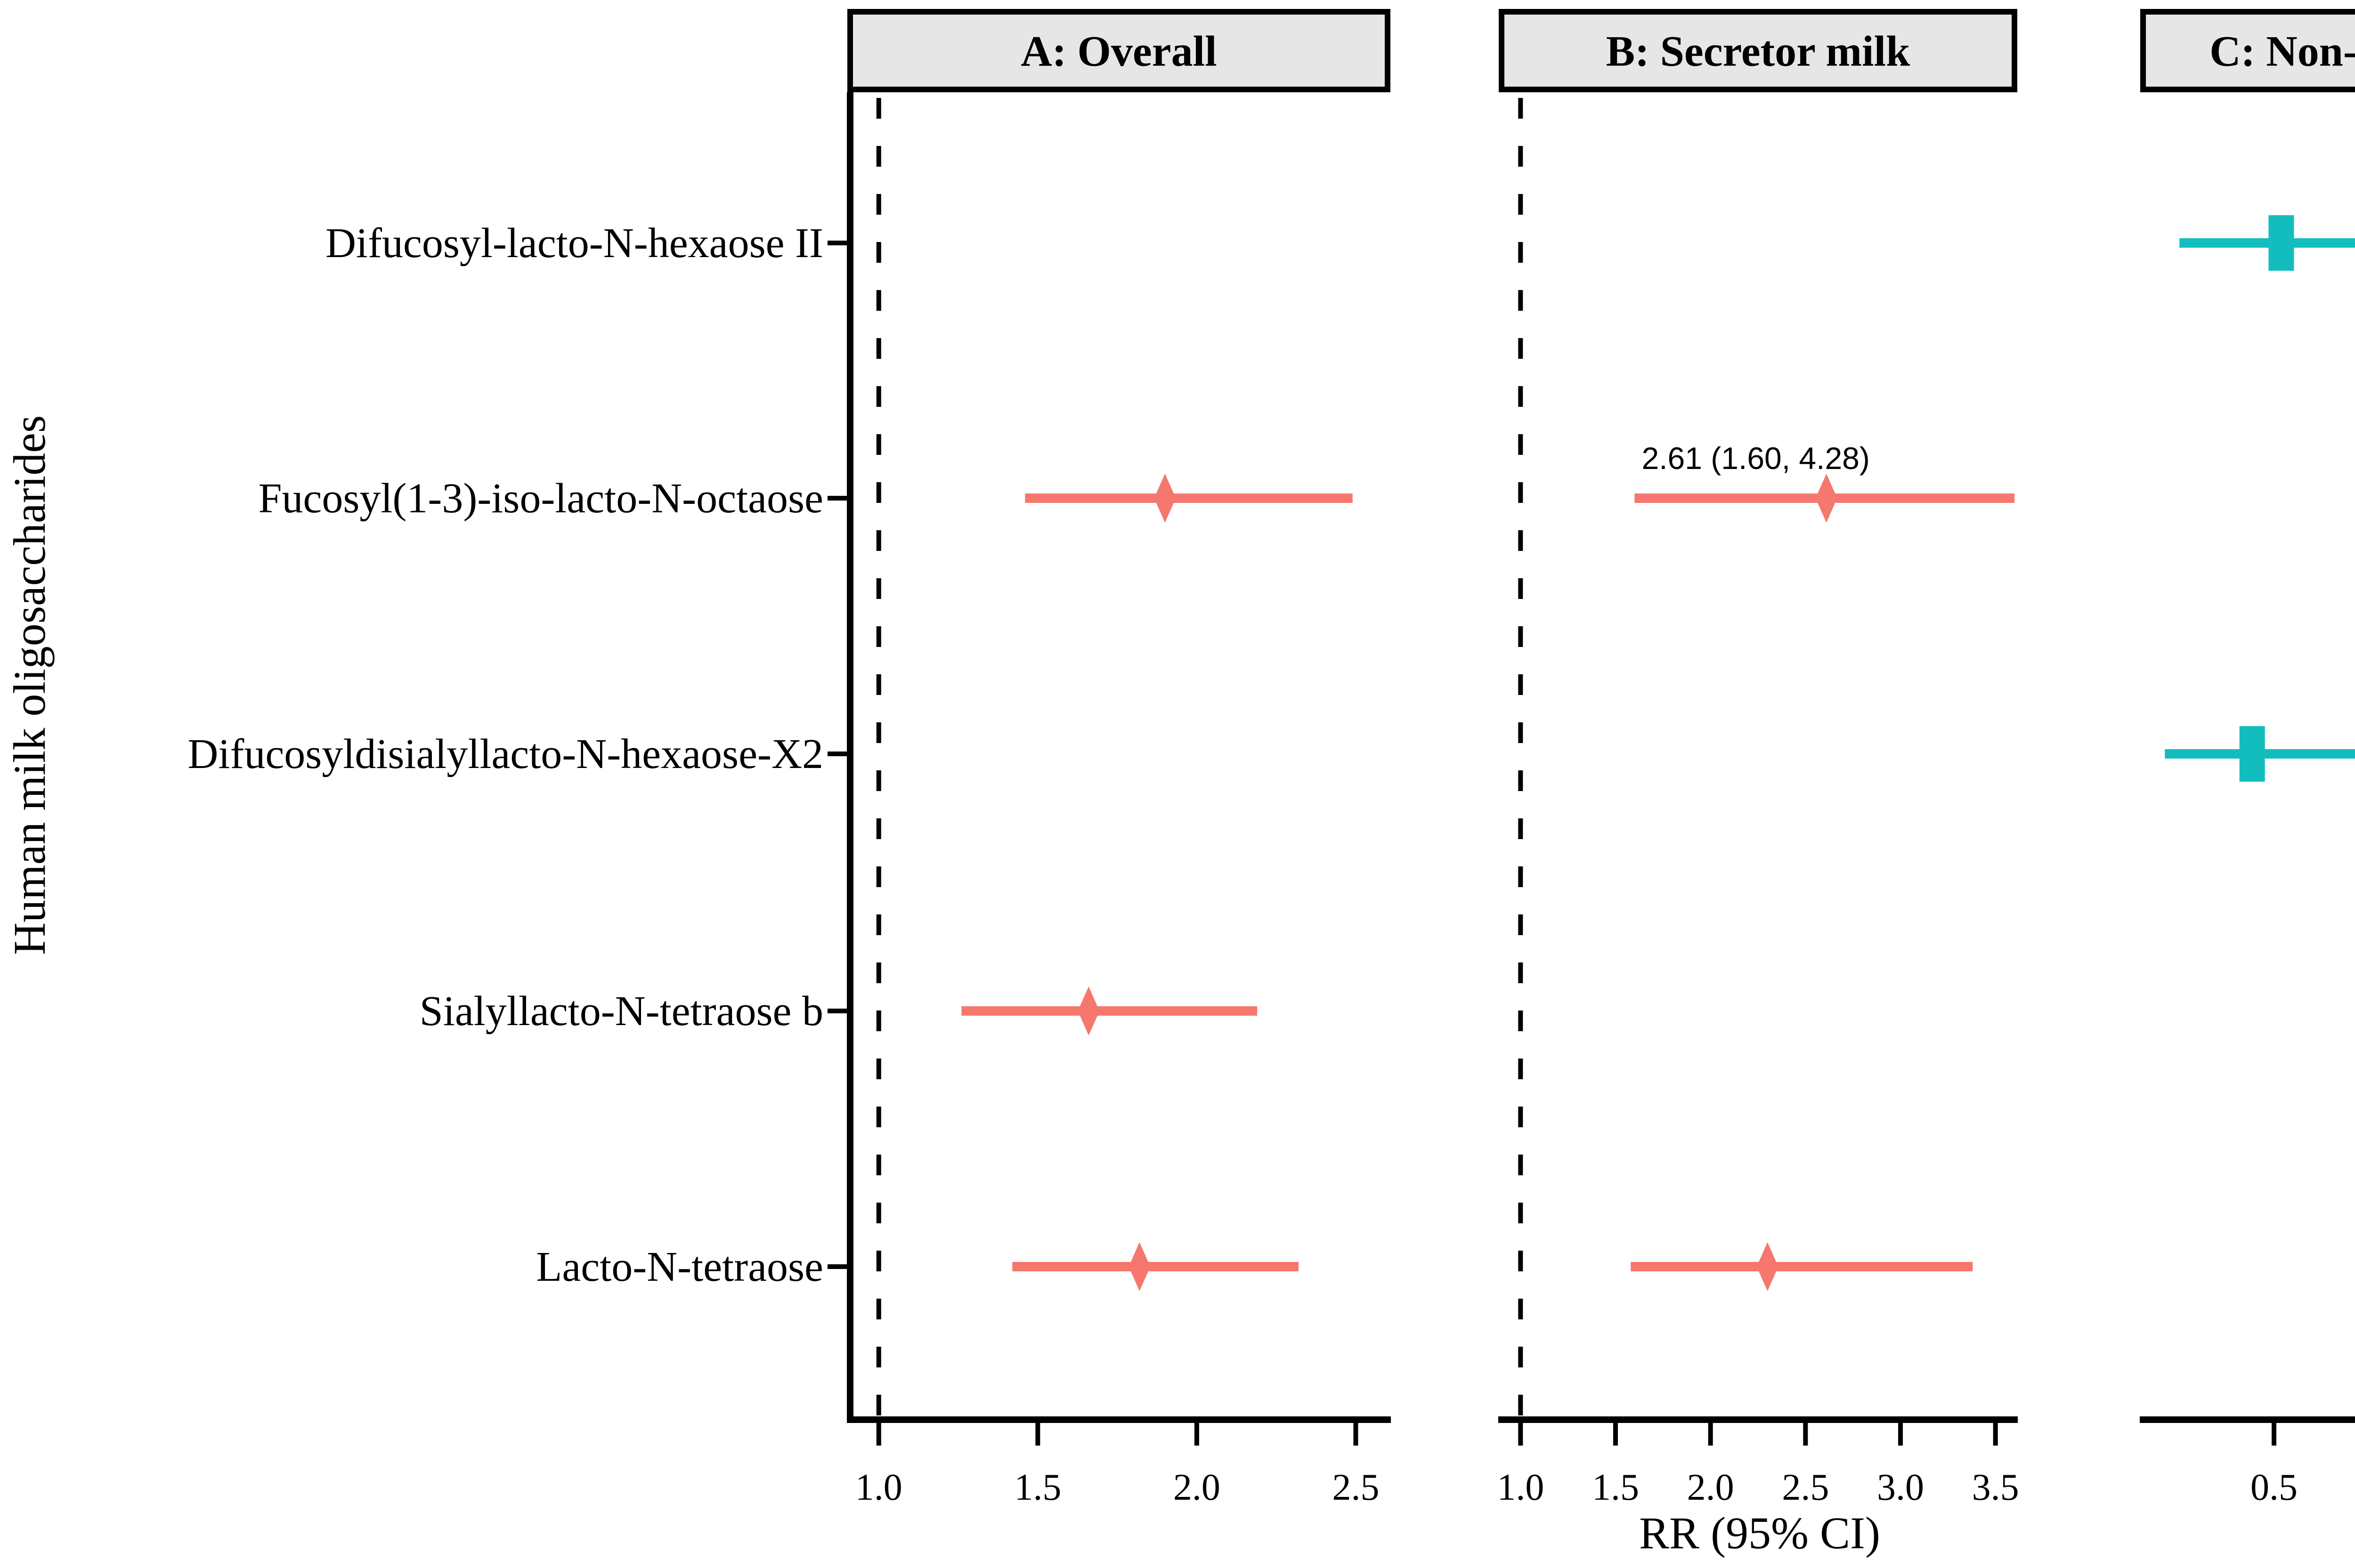 Image resolution: width=2355 pixels, height=1568 pixels. Describe the element at coordinates (505, 754) in the screenshot. I see `y-axis-label: Difucosyldisialyllacto-N-hexaose-X2` at that location.